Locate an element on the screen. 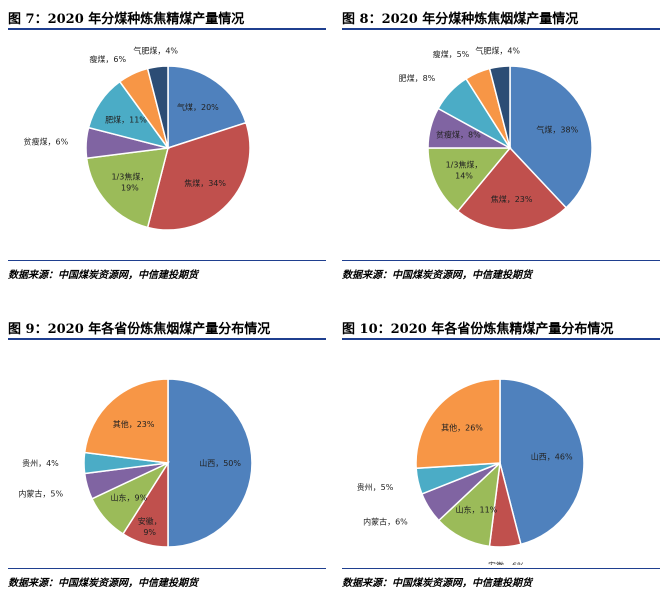  slice-label: 山西，50% is located at coordinates (220, 463).